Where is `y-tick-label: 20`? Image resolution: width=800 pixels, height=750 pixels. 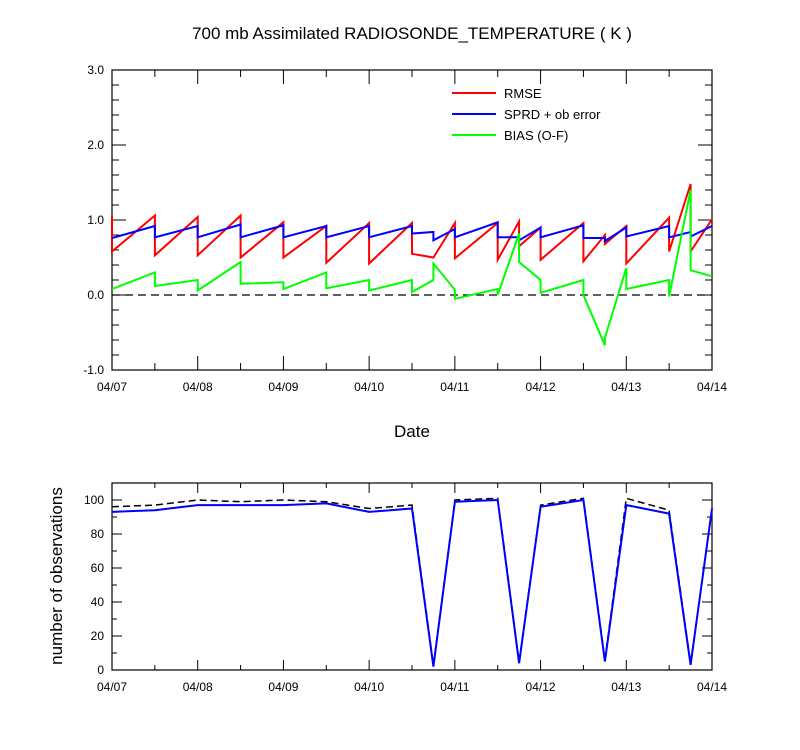
y-tick-label: 20 is located at coordinates (98, 636).